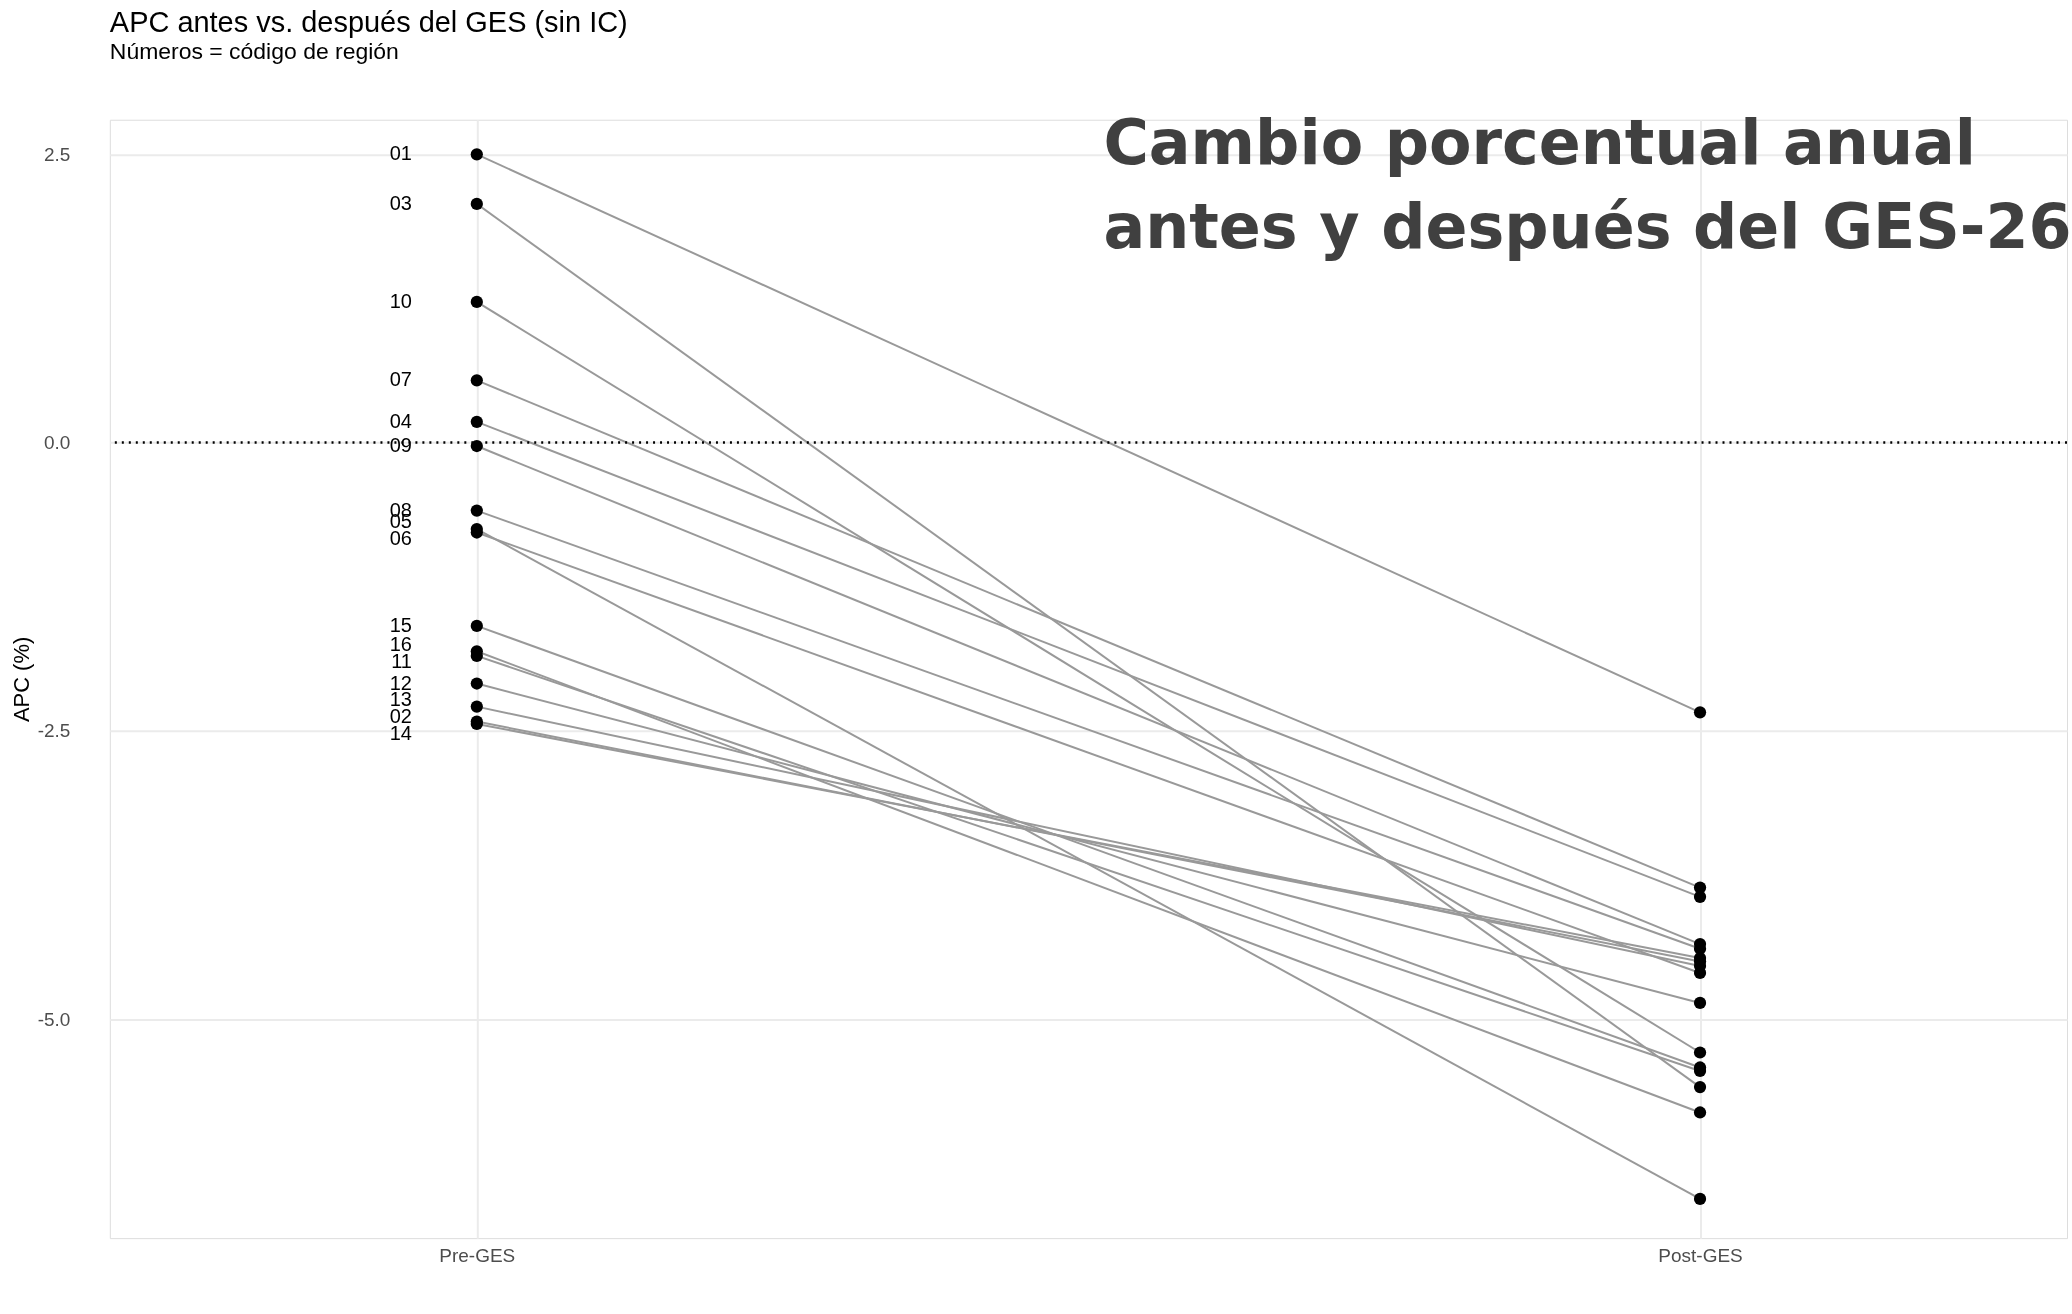 Image resolution: width=2072 pixels, height=1314 pixels. Describe the element at coordinates (254, 50) in the screenshot. I see `chart-subtitle: Números = código de región` at that location.